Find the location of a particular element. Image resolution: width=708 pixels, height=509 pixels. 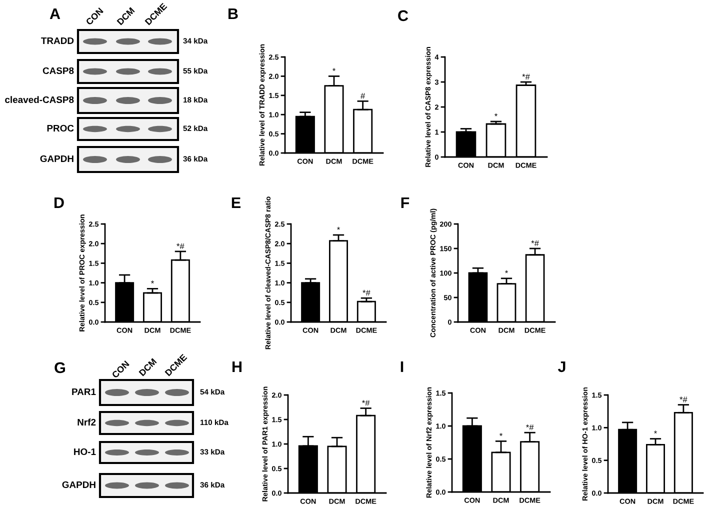

category-label: HO-1 is located at coordinates (85, 452).